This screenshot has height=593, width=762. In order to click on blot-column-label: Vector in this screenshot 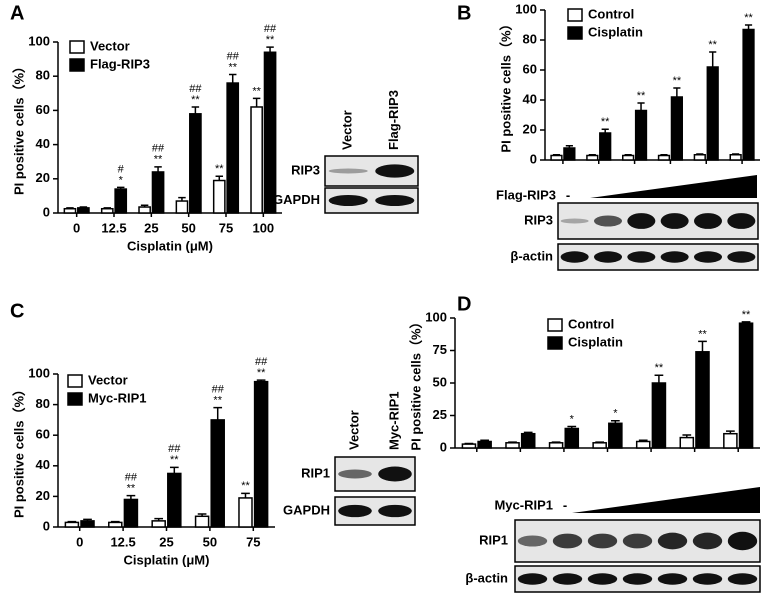, I will do `click(347, 130)`.